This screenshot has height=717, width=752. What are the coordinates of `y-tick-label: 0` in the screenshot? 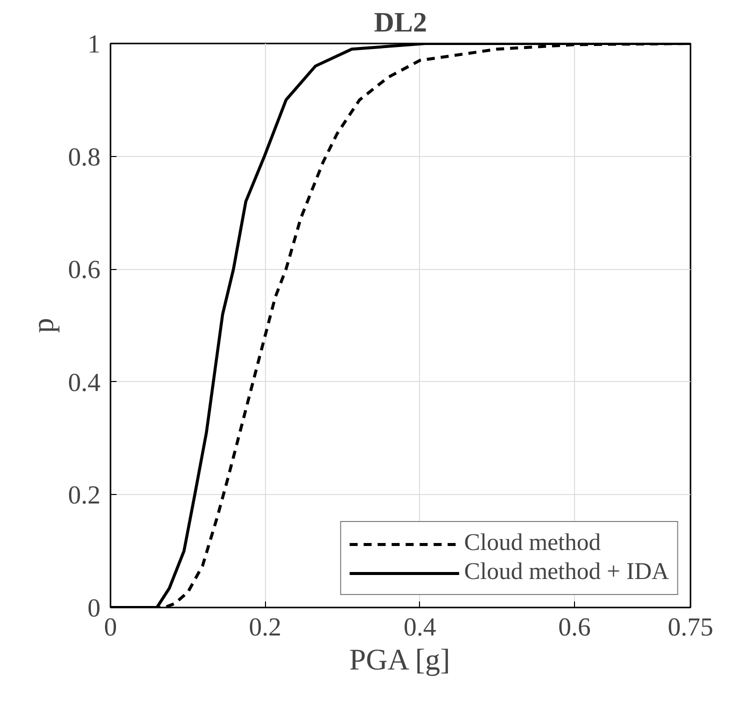 It's located at (94, 608).